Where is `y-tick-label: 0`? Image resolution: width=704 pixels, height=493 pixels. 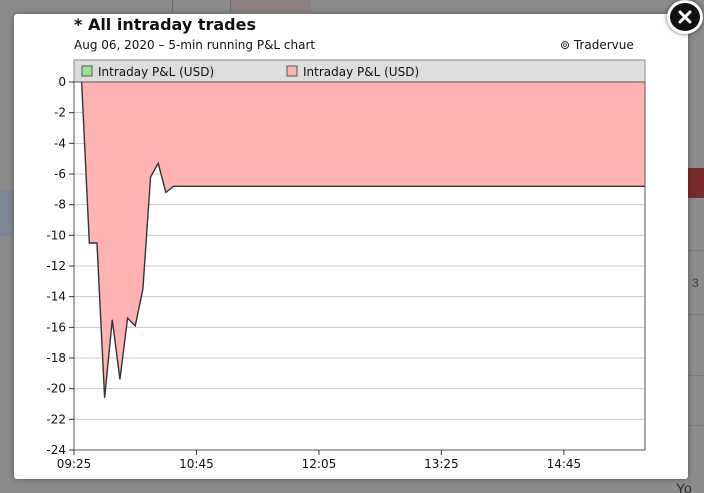
y-tick-label: 0 is located at coordinates (62, 82).